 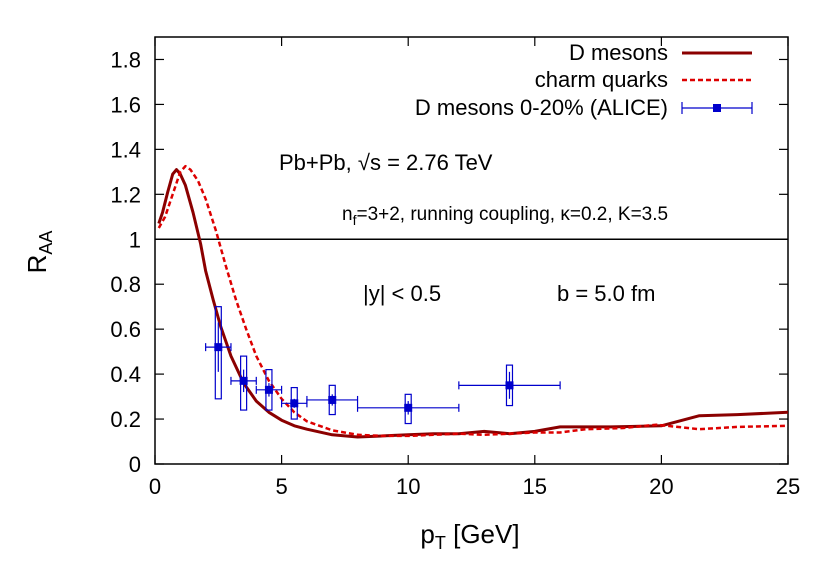 What do you see at coordinates (125, 149) in the screenshot?
I see `y-tick-label: 1.4` at bounding box center [125, 149].